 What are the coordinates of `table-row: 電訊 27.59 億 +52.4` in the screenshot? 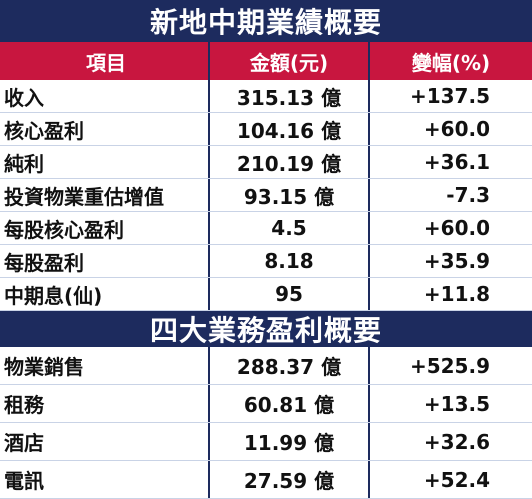 It's located at (266, 480).